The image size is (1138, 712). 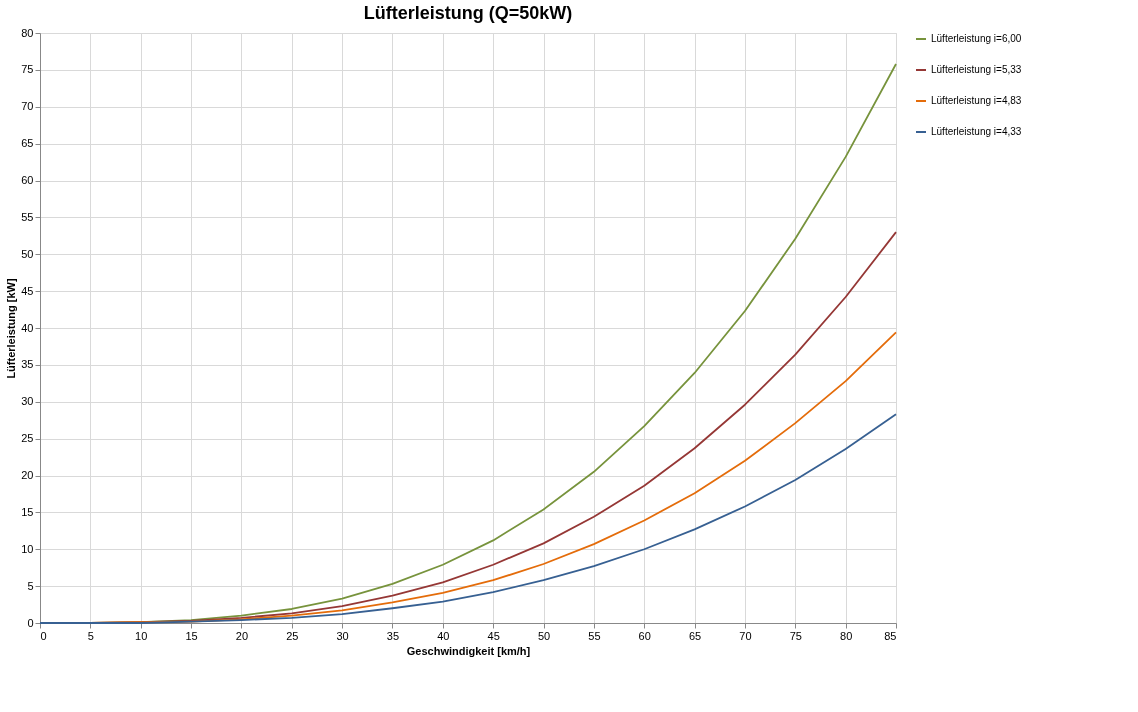 I want to click on x-tick-label: 65, so click(x=695, y=635).